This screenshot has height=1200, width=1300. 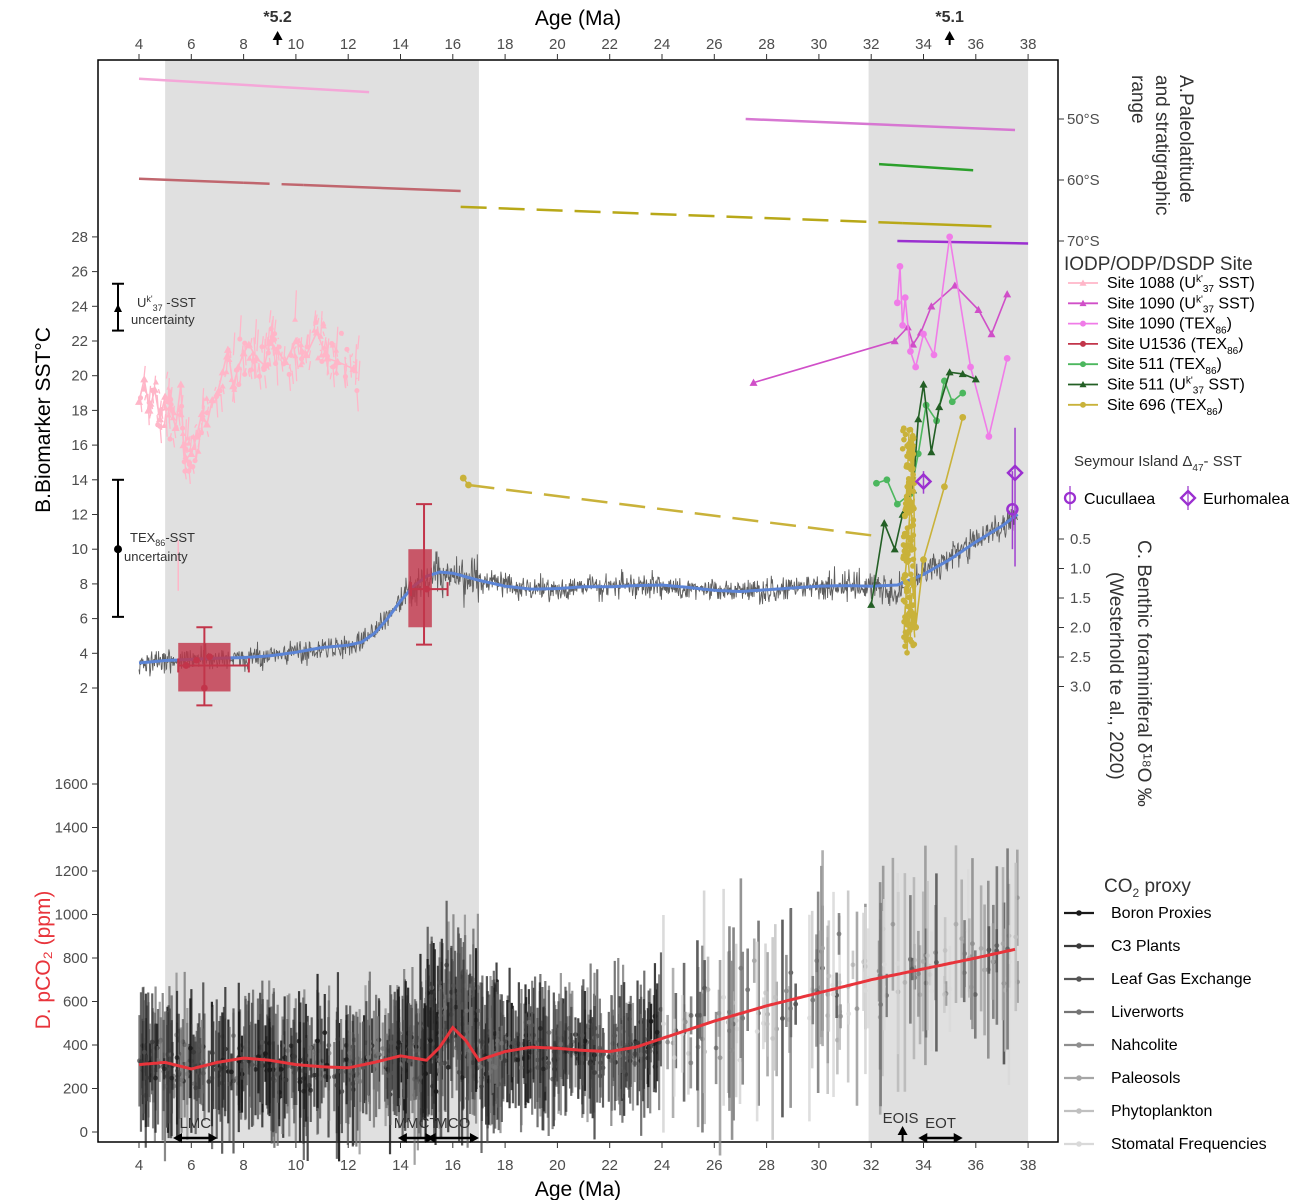 I want to click on sst-tick-label: 26, so click(x=79, y=272).